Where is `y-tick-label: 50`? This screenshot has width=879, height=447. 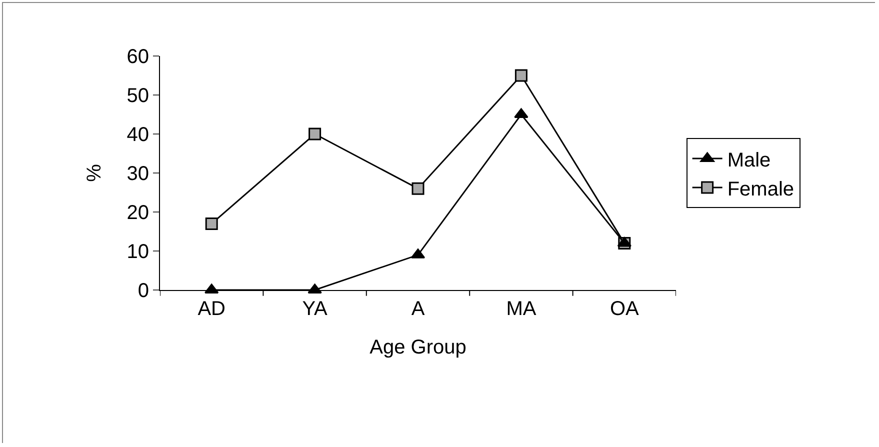 y-tick-label: 50 is located at coordinates (137, 96).